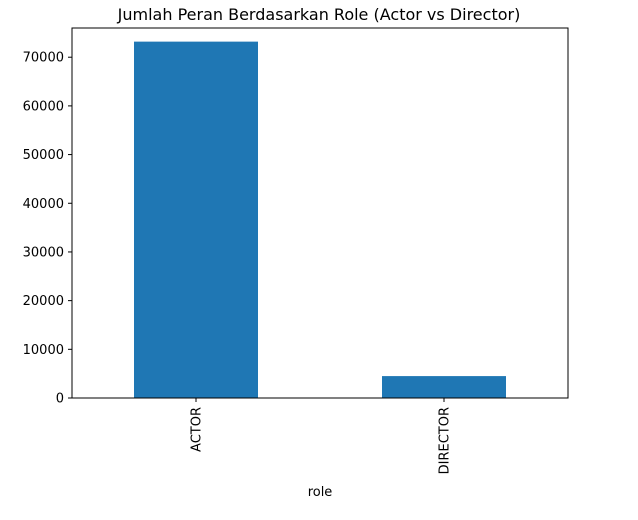  Describe the element at coordinates (197, 429) in the screenshot. I see `x-tick-label: ACTOR` at that location.